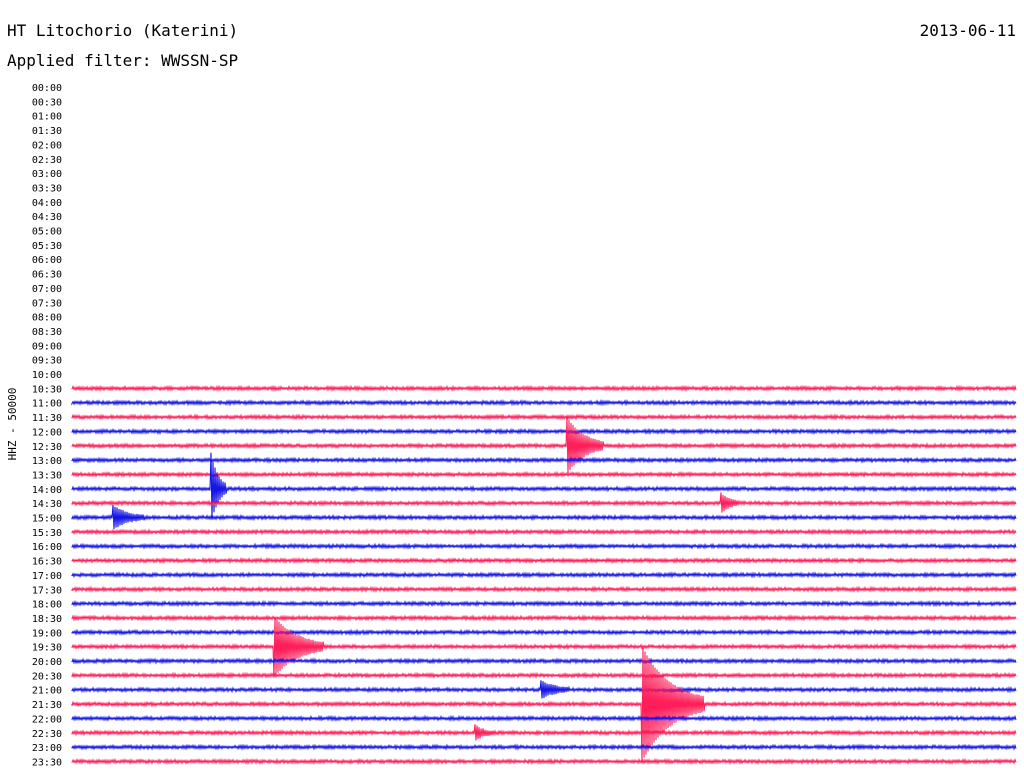  Describe the element at coordinates (544, 675) in the screenshot. I see `trace-2030` at that location.